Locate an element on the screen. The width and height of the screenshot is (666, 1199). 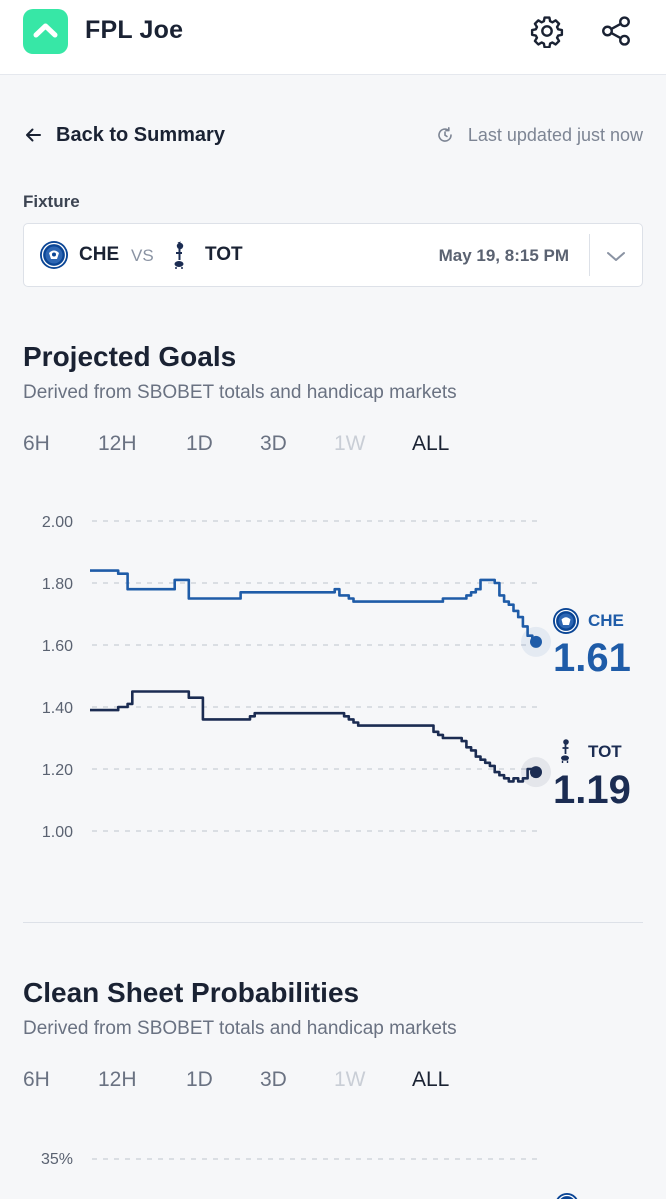
end-point-che is located at coordinates (536, 641).